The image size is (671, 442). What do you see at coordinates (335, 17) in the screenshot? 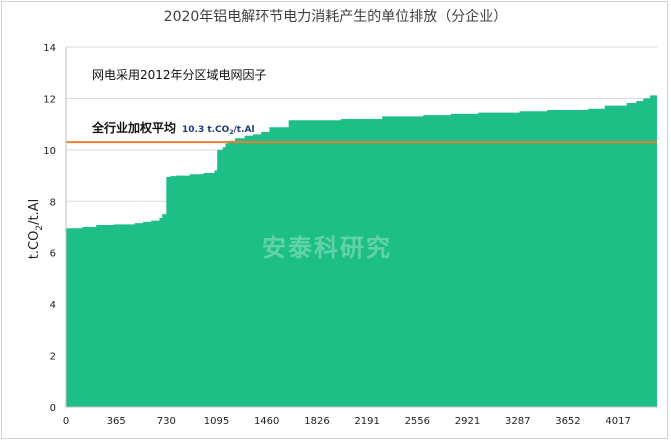
I see `chart-title: 2020年铝电解环节电力消耗产生的单位排放（分企业）` at bounding box center [335, 17].